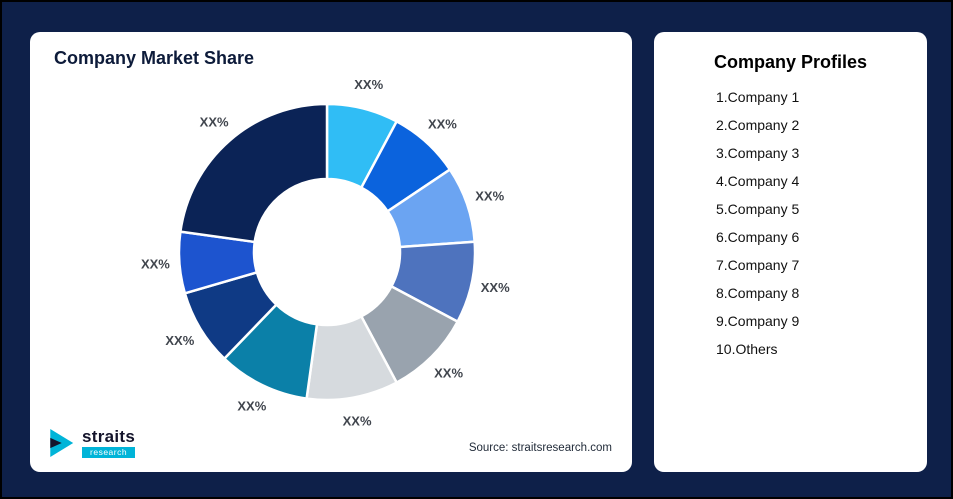  What do you see at coordinates (758, 237) in the screenshot?
I see `company-list-item: 6.Company 6` at bounding box center [758, 237].